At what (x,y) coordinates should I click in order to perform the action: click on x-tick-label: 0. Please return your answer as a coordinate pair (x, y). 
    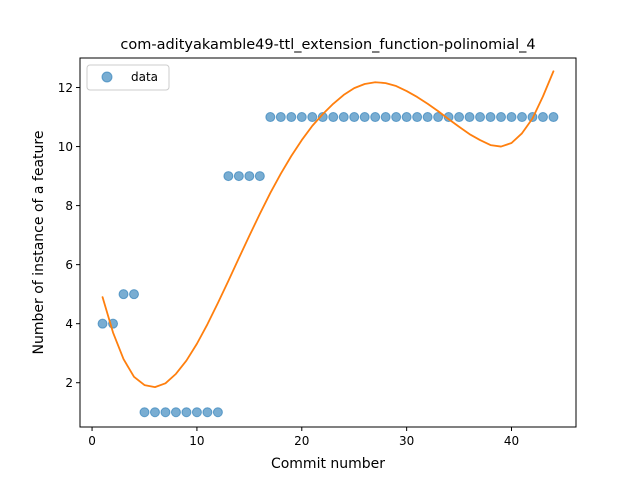
    Looking at the image, I should click on (92, 441).